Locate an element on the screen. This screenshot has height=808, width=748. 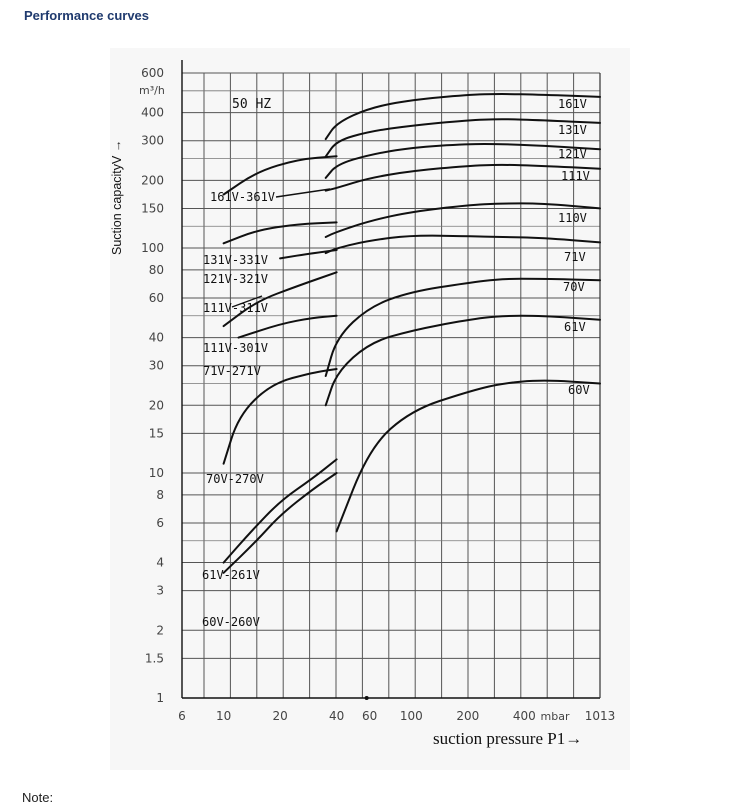
y-tick-label: 200 is located at coordinates (152, 180).